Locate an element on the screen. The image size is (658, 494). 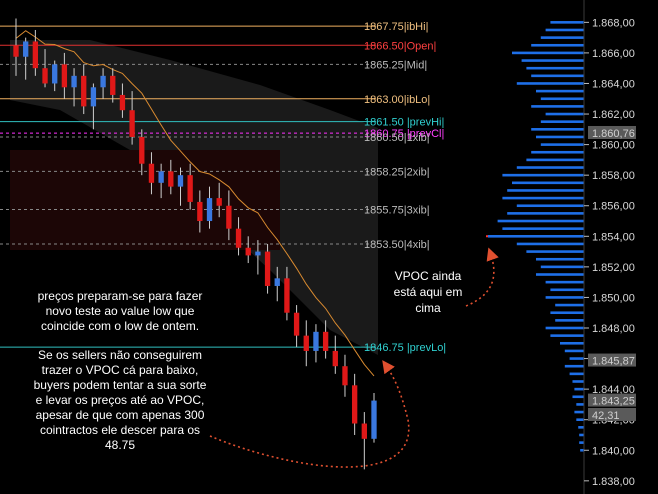
axis-tick-label-7: 1.852,00 is located at coordinates (613, 268).